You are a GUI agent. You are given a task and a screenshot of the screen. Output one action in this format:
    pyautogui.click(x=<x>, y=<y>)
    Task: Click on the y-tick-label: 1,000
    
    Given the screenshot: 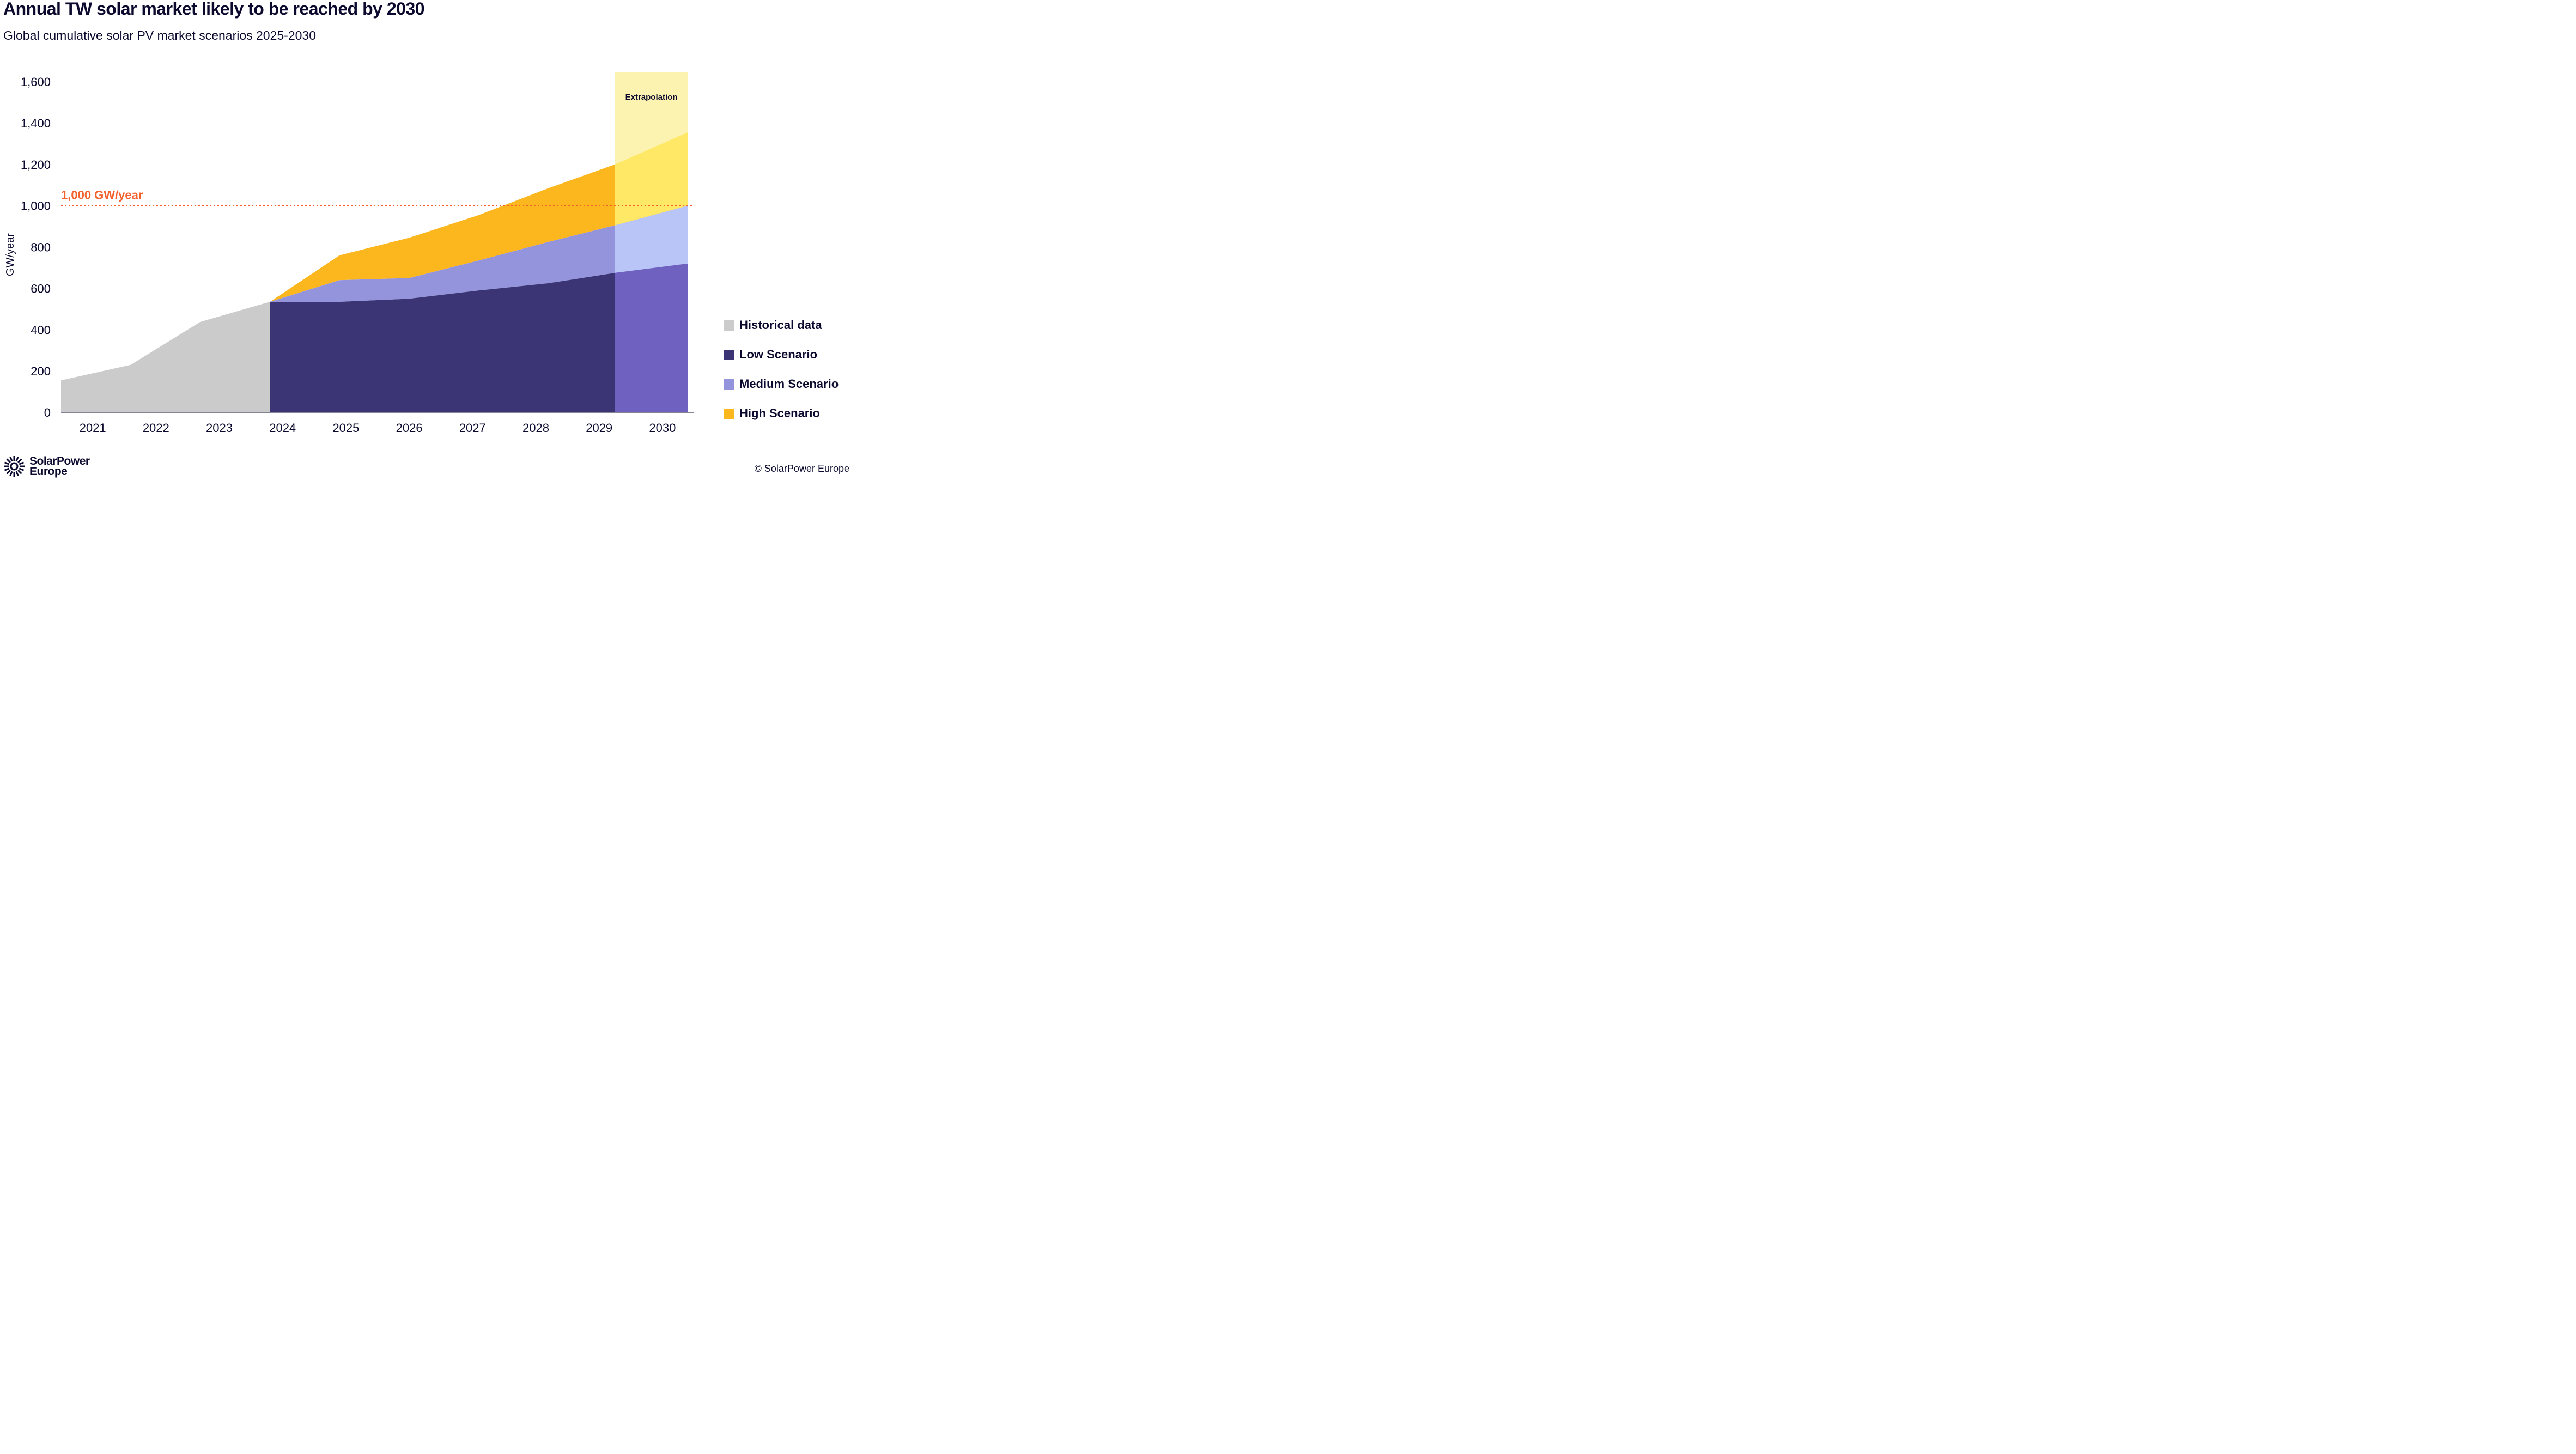 What is the action you would take?
    pyautogui.click(x=36, y=206)
    